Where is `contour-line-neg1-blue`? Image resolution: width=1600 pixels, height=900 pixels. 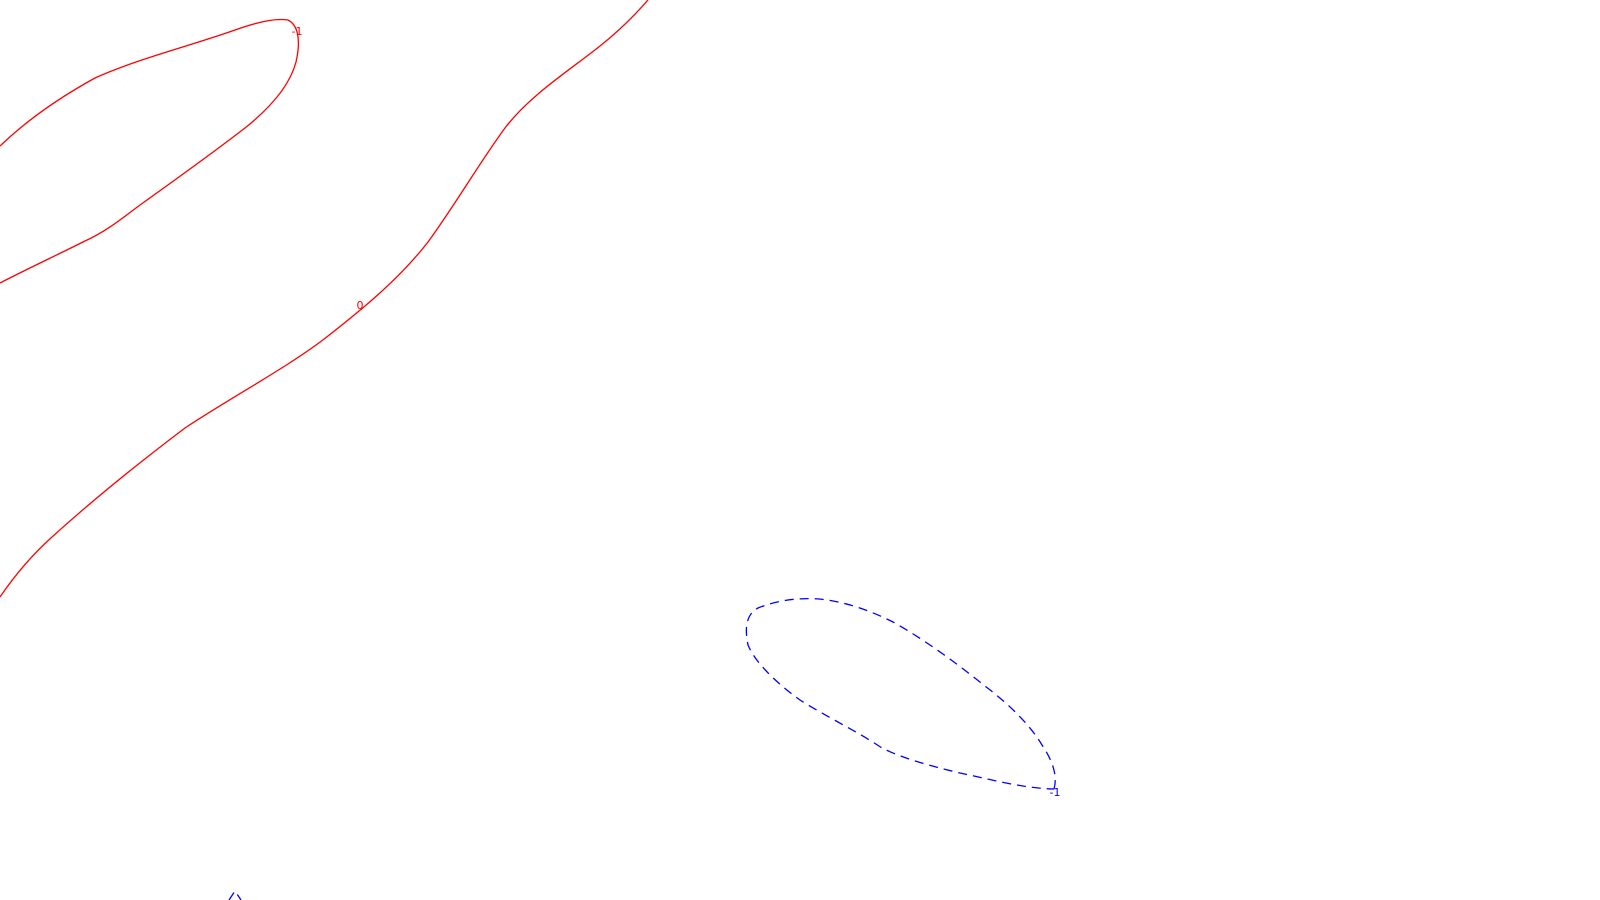
contour-line-neg1-blue is located at coordinates (900, 693).